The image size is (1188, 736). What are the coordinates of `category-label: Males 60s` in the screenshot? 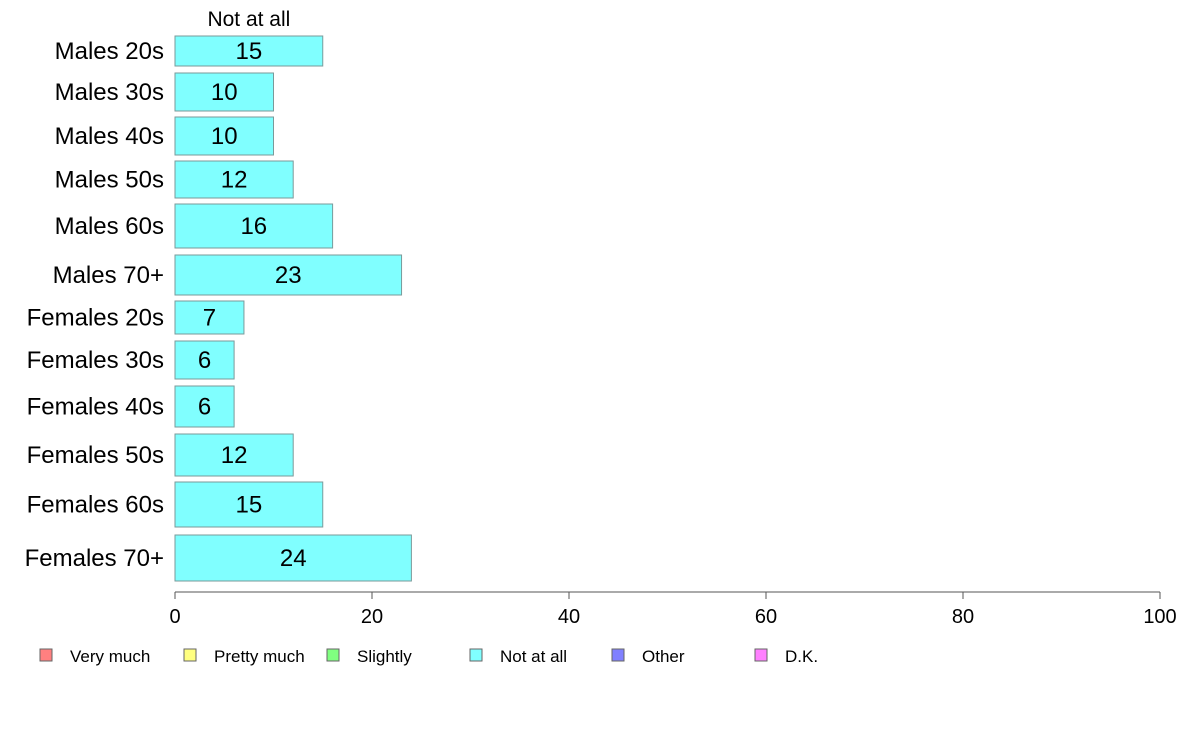 It's located at (109, 226).